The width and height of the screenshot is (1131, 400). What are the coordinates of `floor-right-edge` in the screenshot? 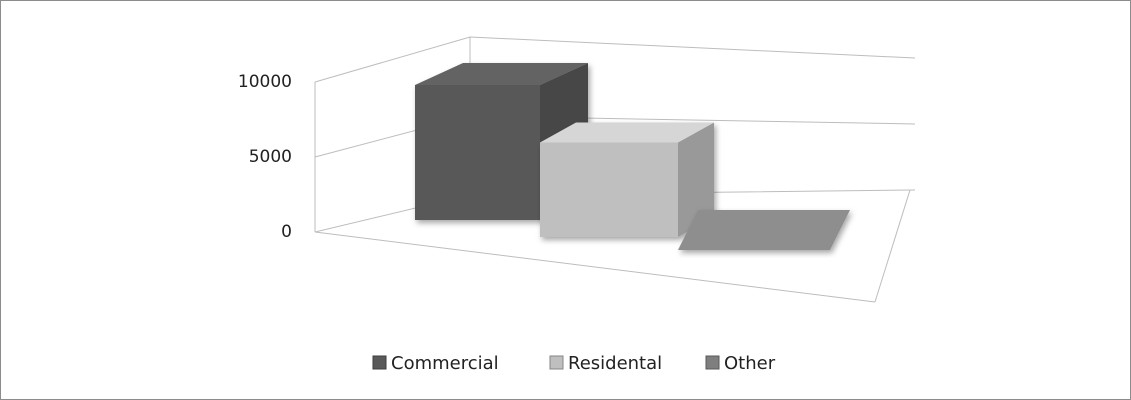 It's located at (892, 246).